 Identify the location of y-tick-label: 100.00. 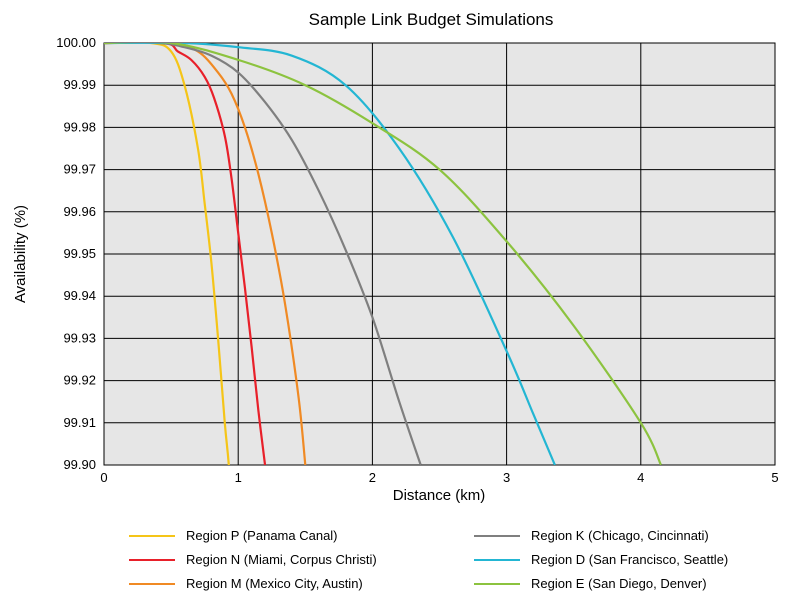
(76, 42).